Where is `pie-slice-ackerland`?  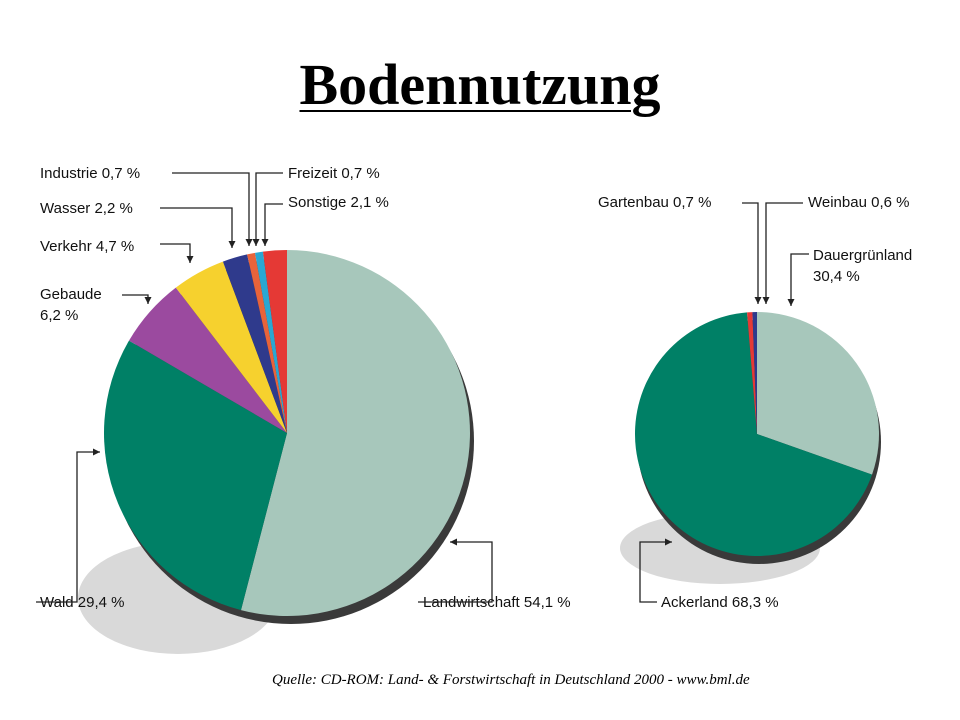
pie-slice-ackerland is located at coordinates (753, 434).